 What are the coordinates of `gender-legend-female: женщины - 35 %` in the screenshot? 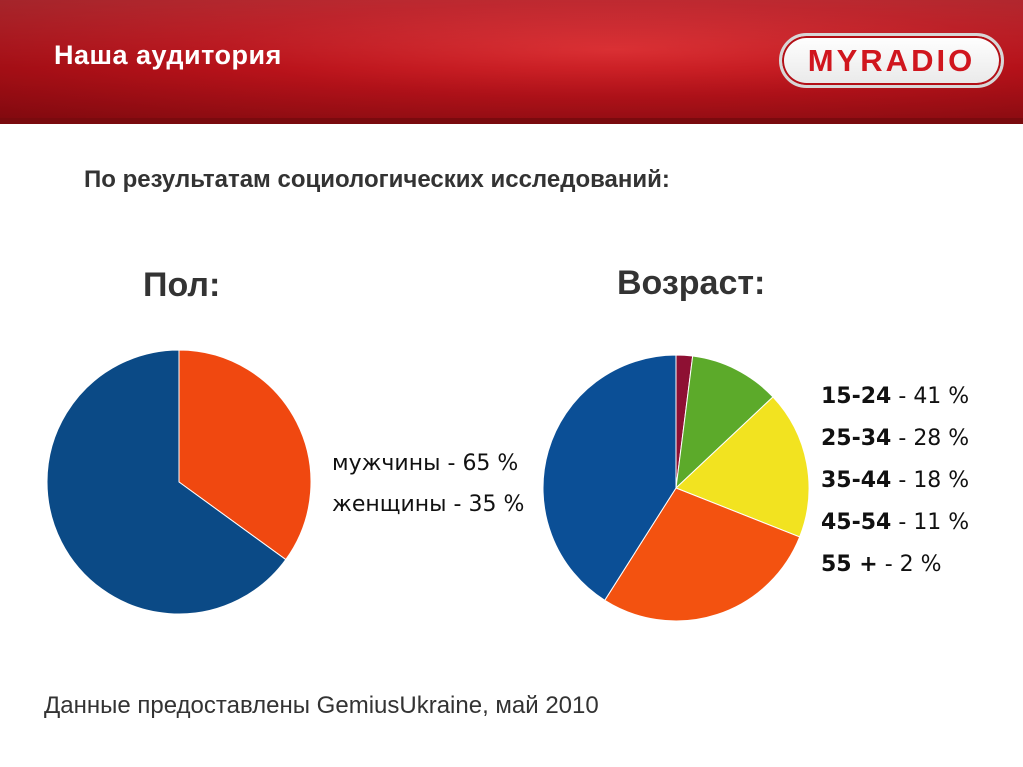 It's located at (428, 504).